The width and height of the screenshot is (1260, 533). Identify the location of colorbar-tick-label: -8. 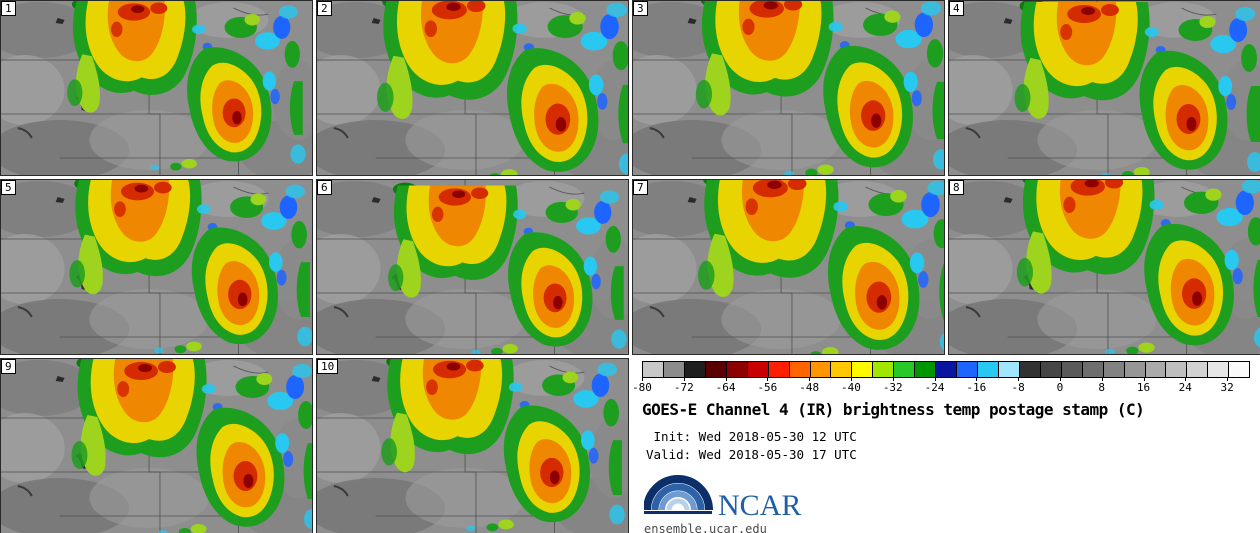
(1018, 387).